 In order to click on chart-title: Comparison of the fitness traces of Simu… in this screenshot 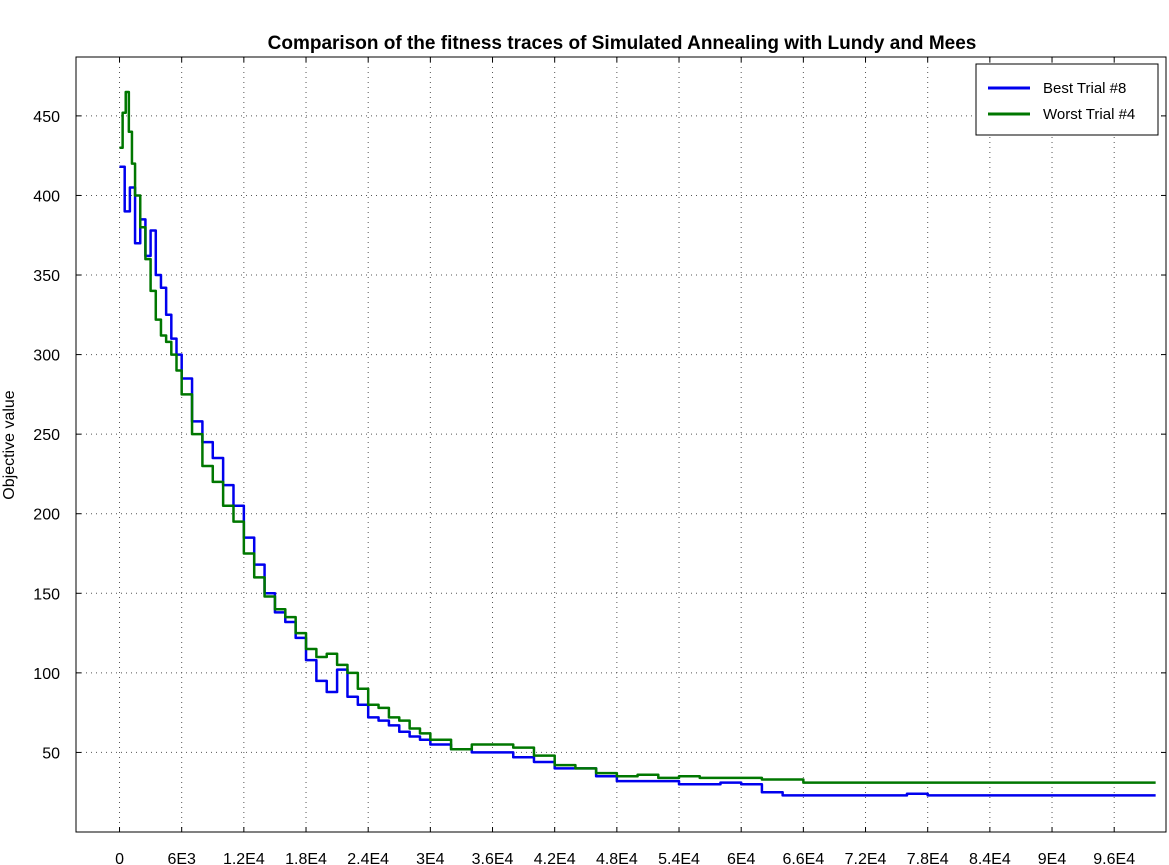, I will do `click(622, 43)`.